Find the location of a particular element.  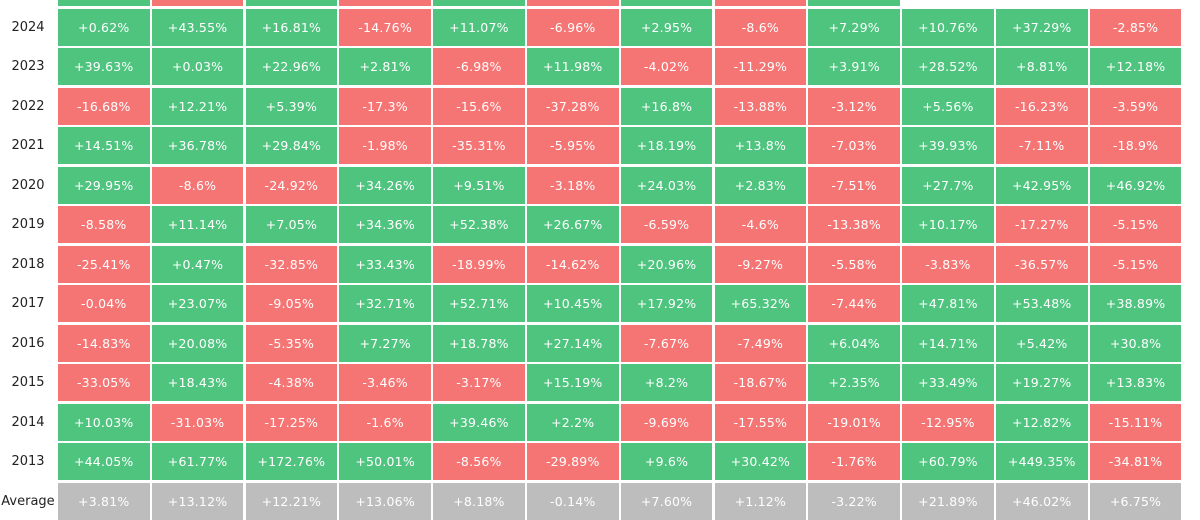

return-cell: -5.95% is located at coordinates (573, 145).